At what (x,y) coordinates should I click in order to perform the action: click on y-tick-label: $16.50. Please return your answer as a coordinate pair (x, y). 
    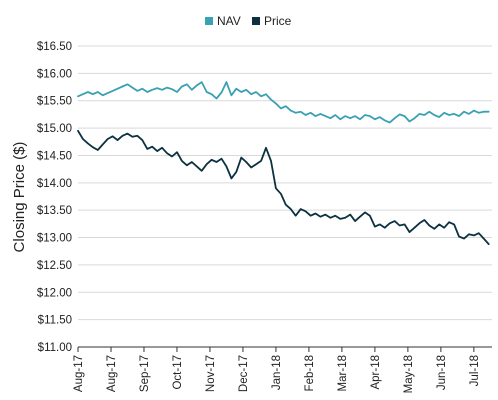
    Looking at the image, I should click on (54, 47).